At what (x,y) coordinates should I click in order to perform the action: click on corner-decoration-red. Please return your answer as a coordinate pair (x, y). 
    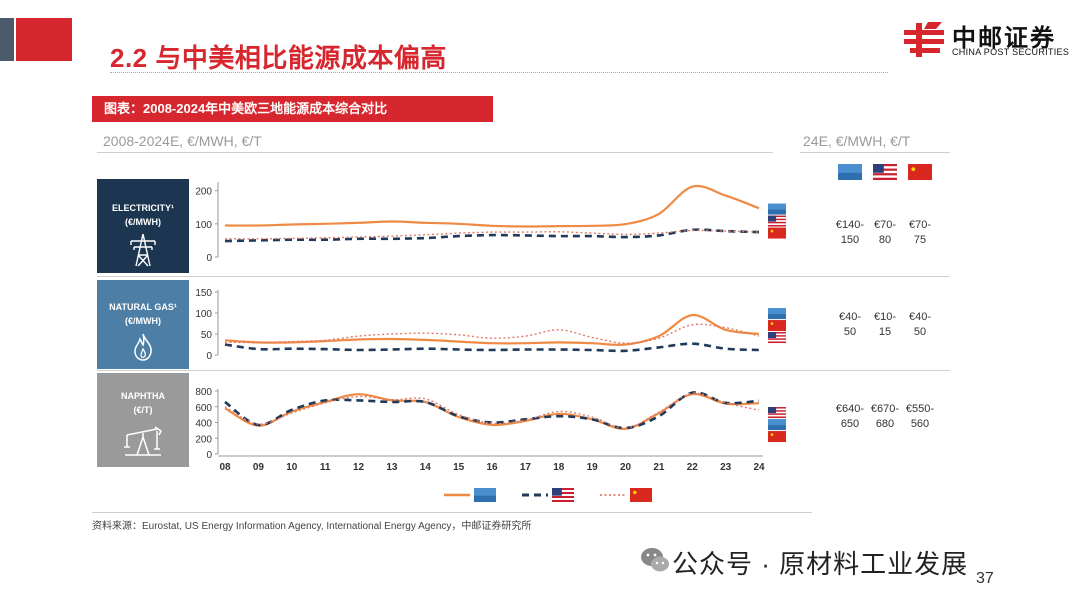
    Looking at the image, I should click on (44, 39).